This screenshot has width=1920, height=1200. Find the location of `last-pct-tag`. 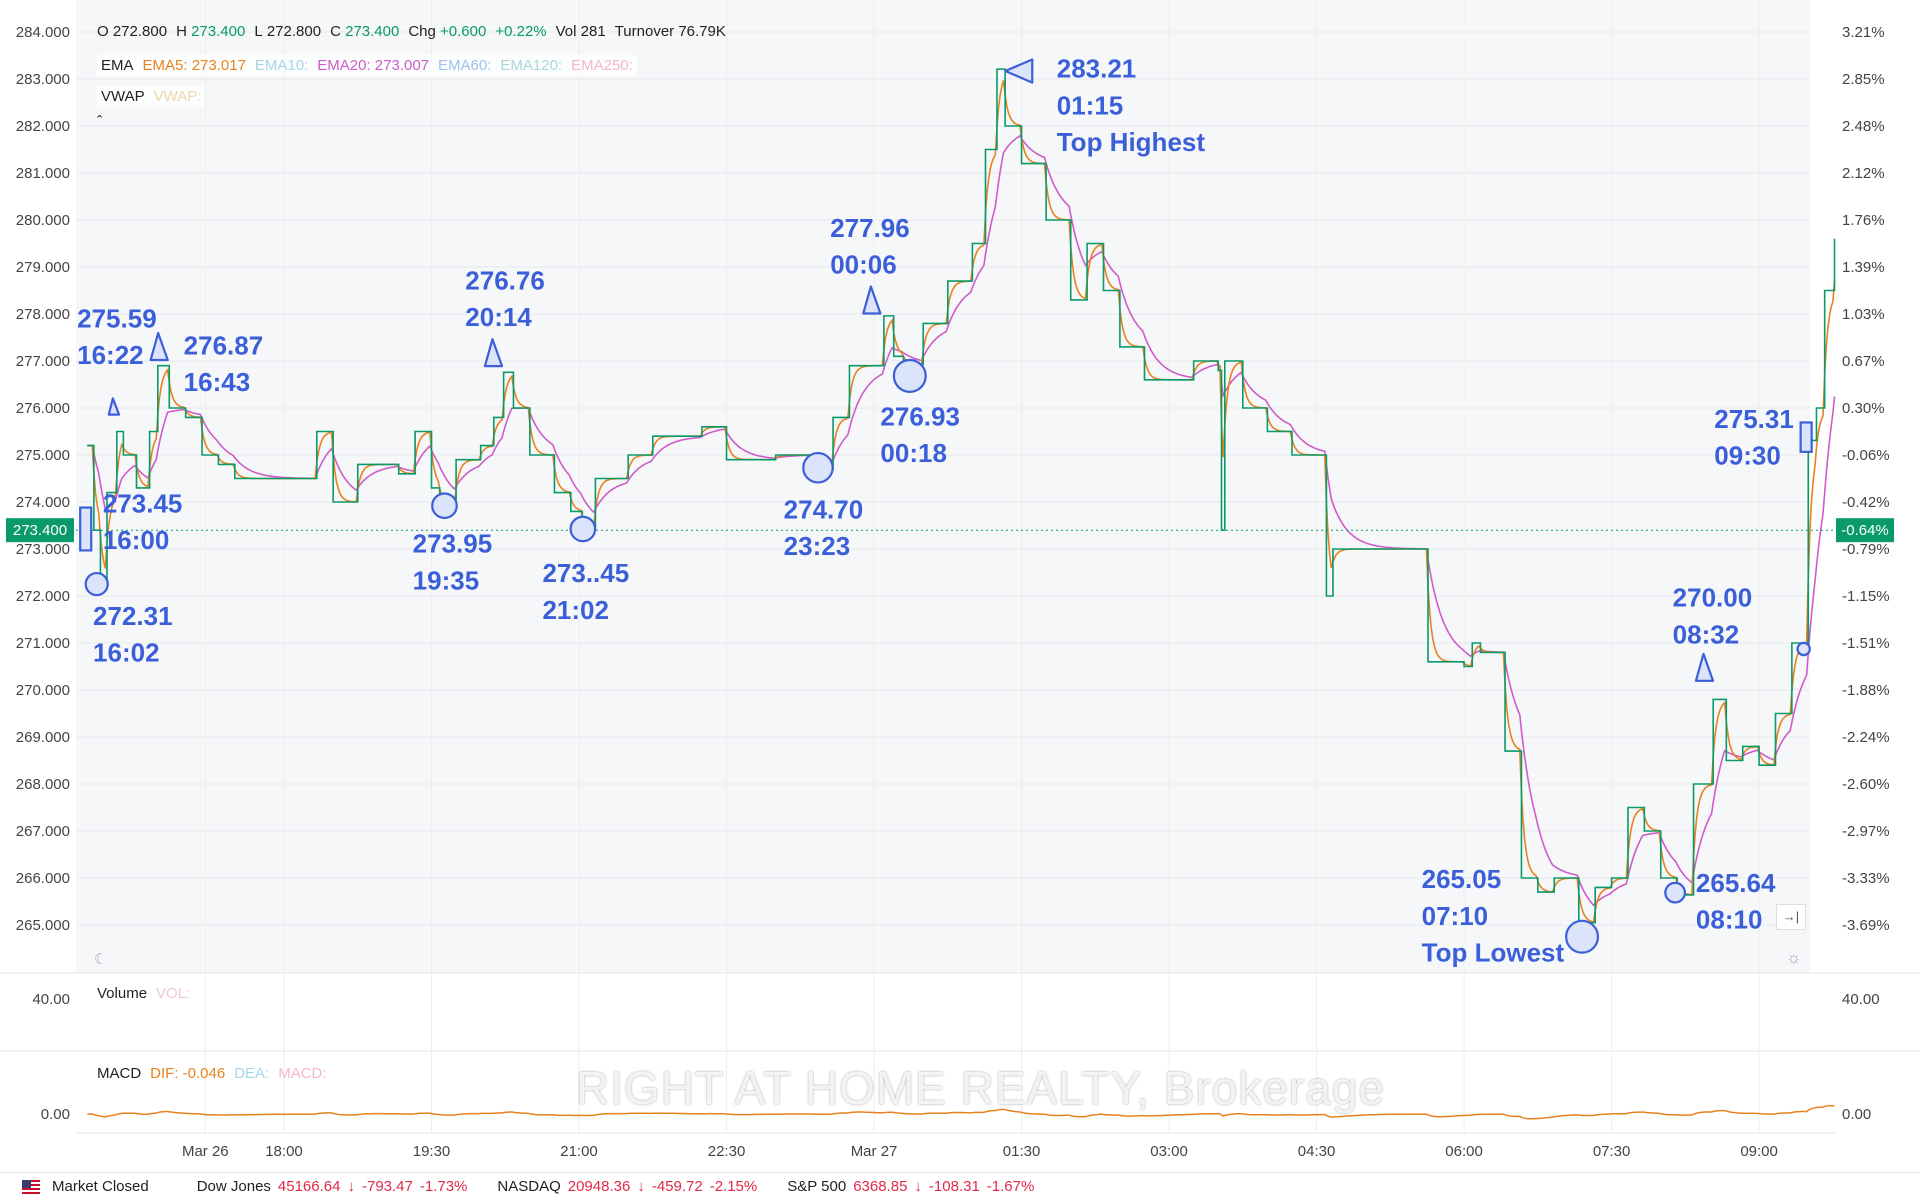

last-pct-tag is located at coordinates (1865, 530).